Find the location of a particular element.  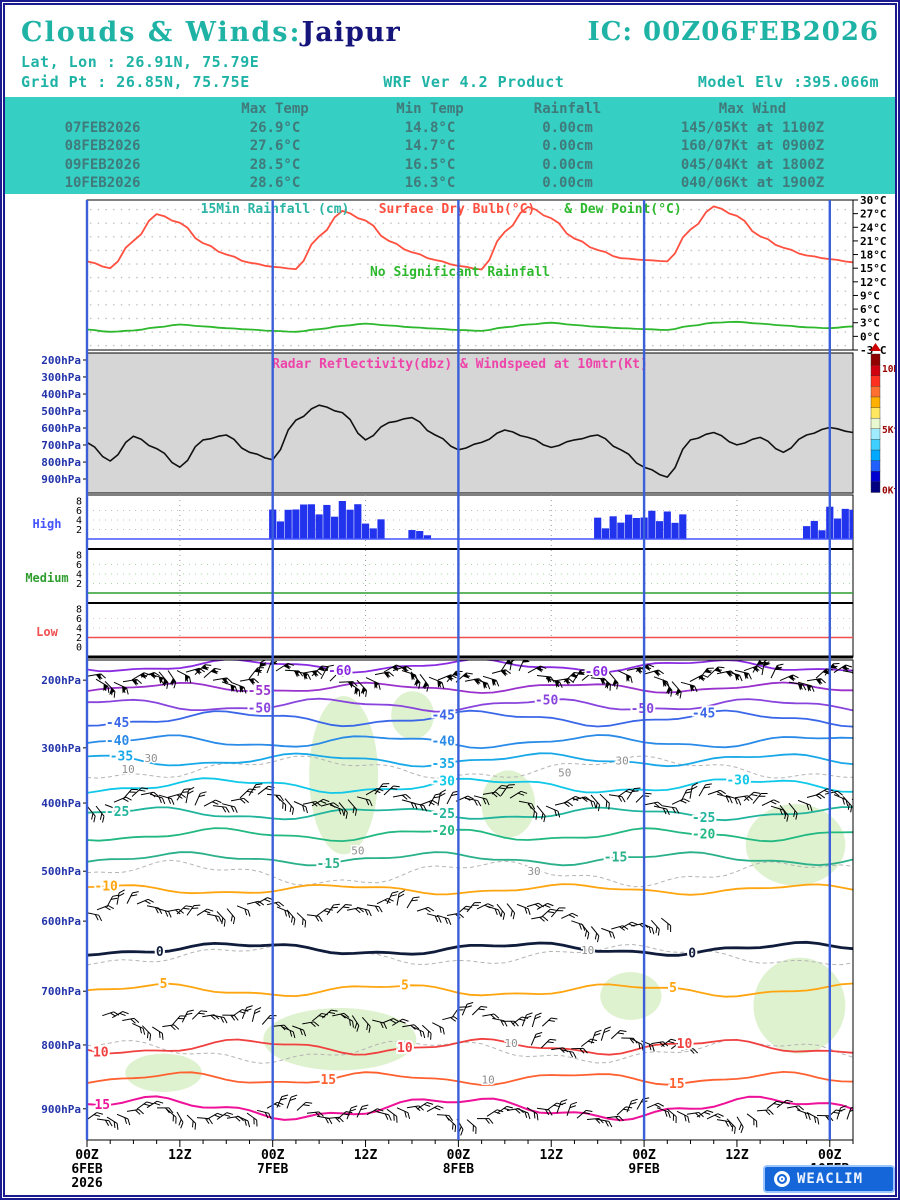

table-cell: 07FEB2026 is located at coordinates (102, 127).